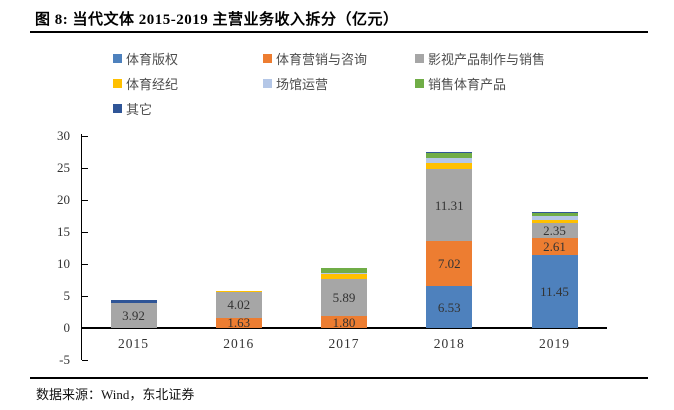 Image resolution: width=674 pixels, height=410 pixels. I want to click on legend-label: 体育经纪, so click(152, 84).